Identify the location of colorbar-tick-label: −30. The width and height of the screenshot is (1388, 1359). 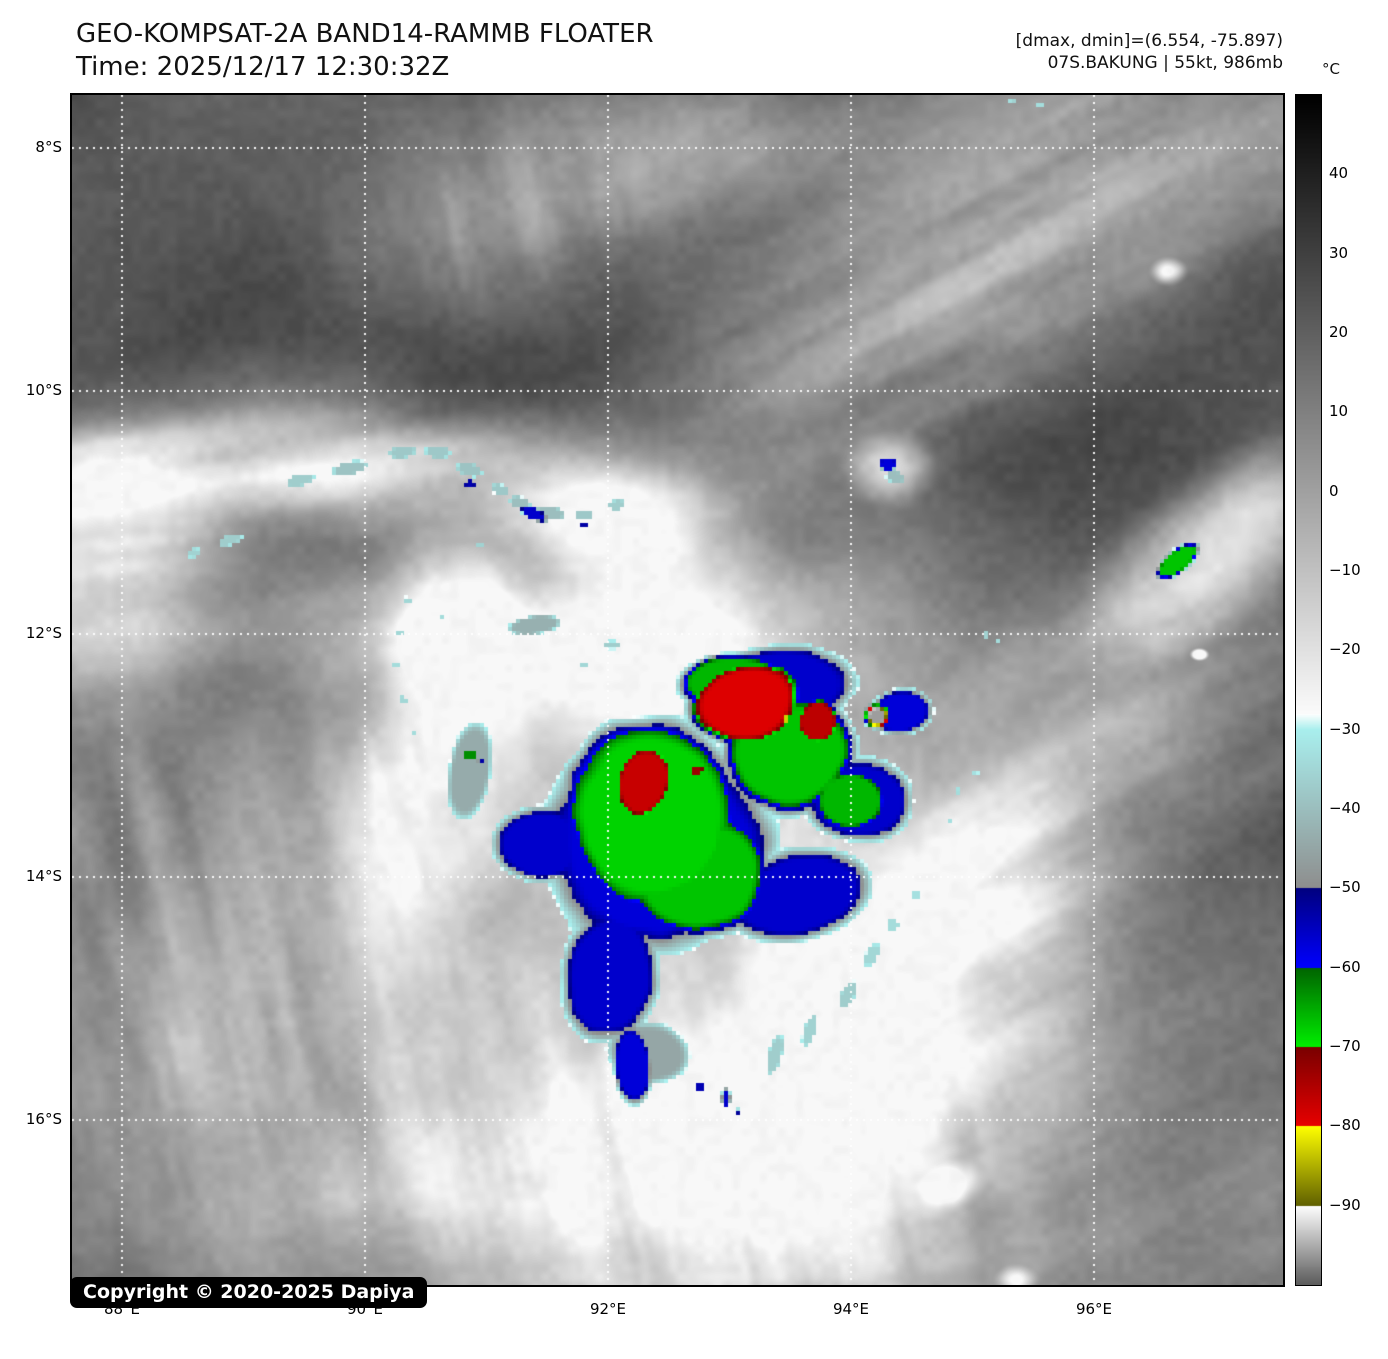
(1345, 728).